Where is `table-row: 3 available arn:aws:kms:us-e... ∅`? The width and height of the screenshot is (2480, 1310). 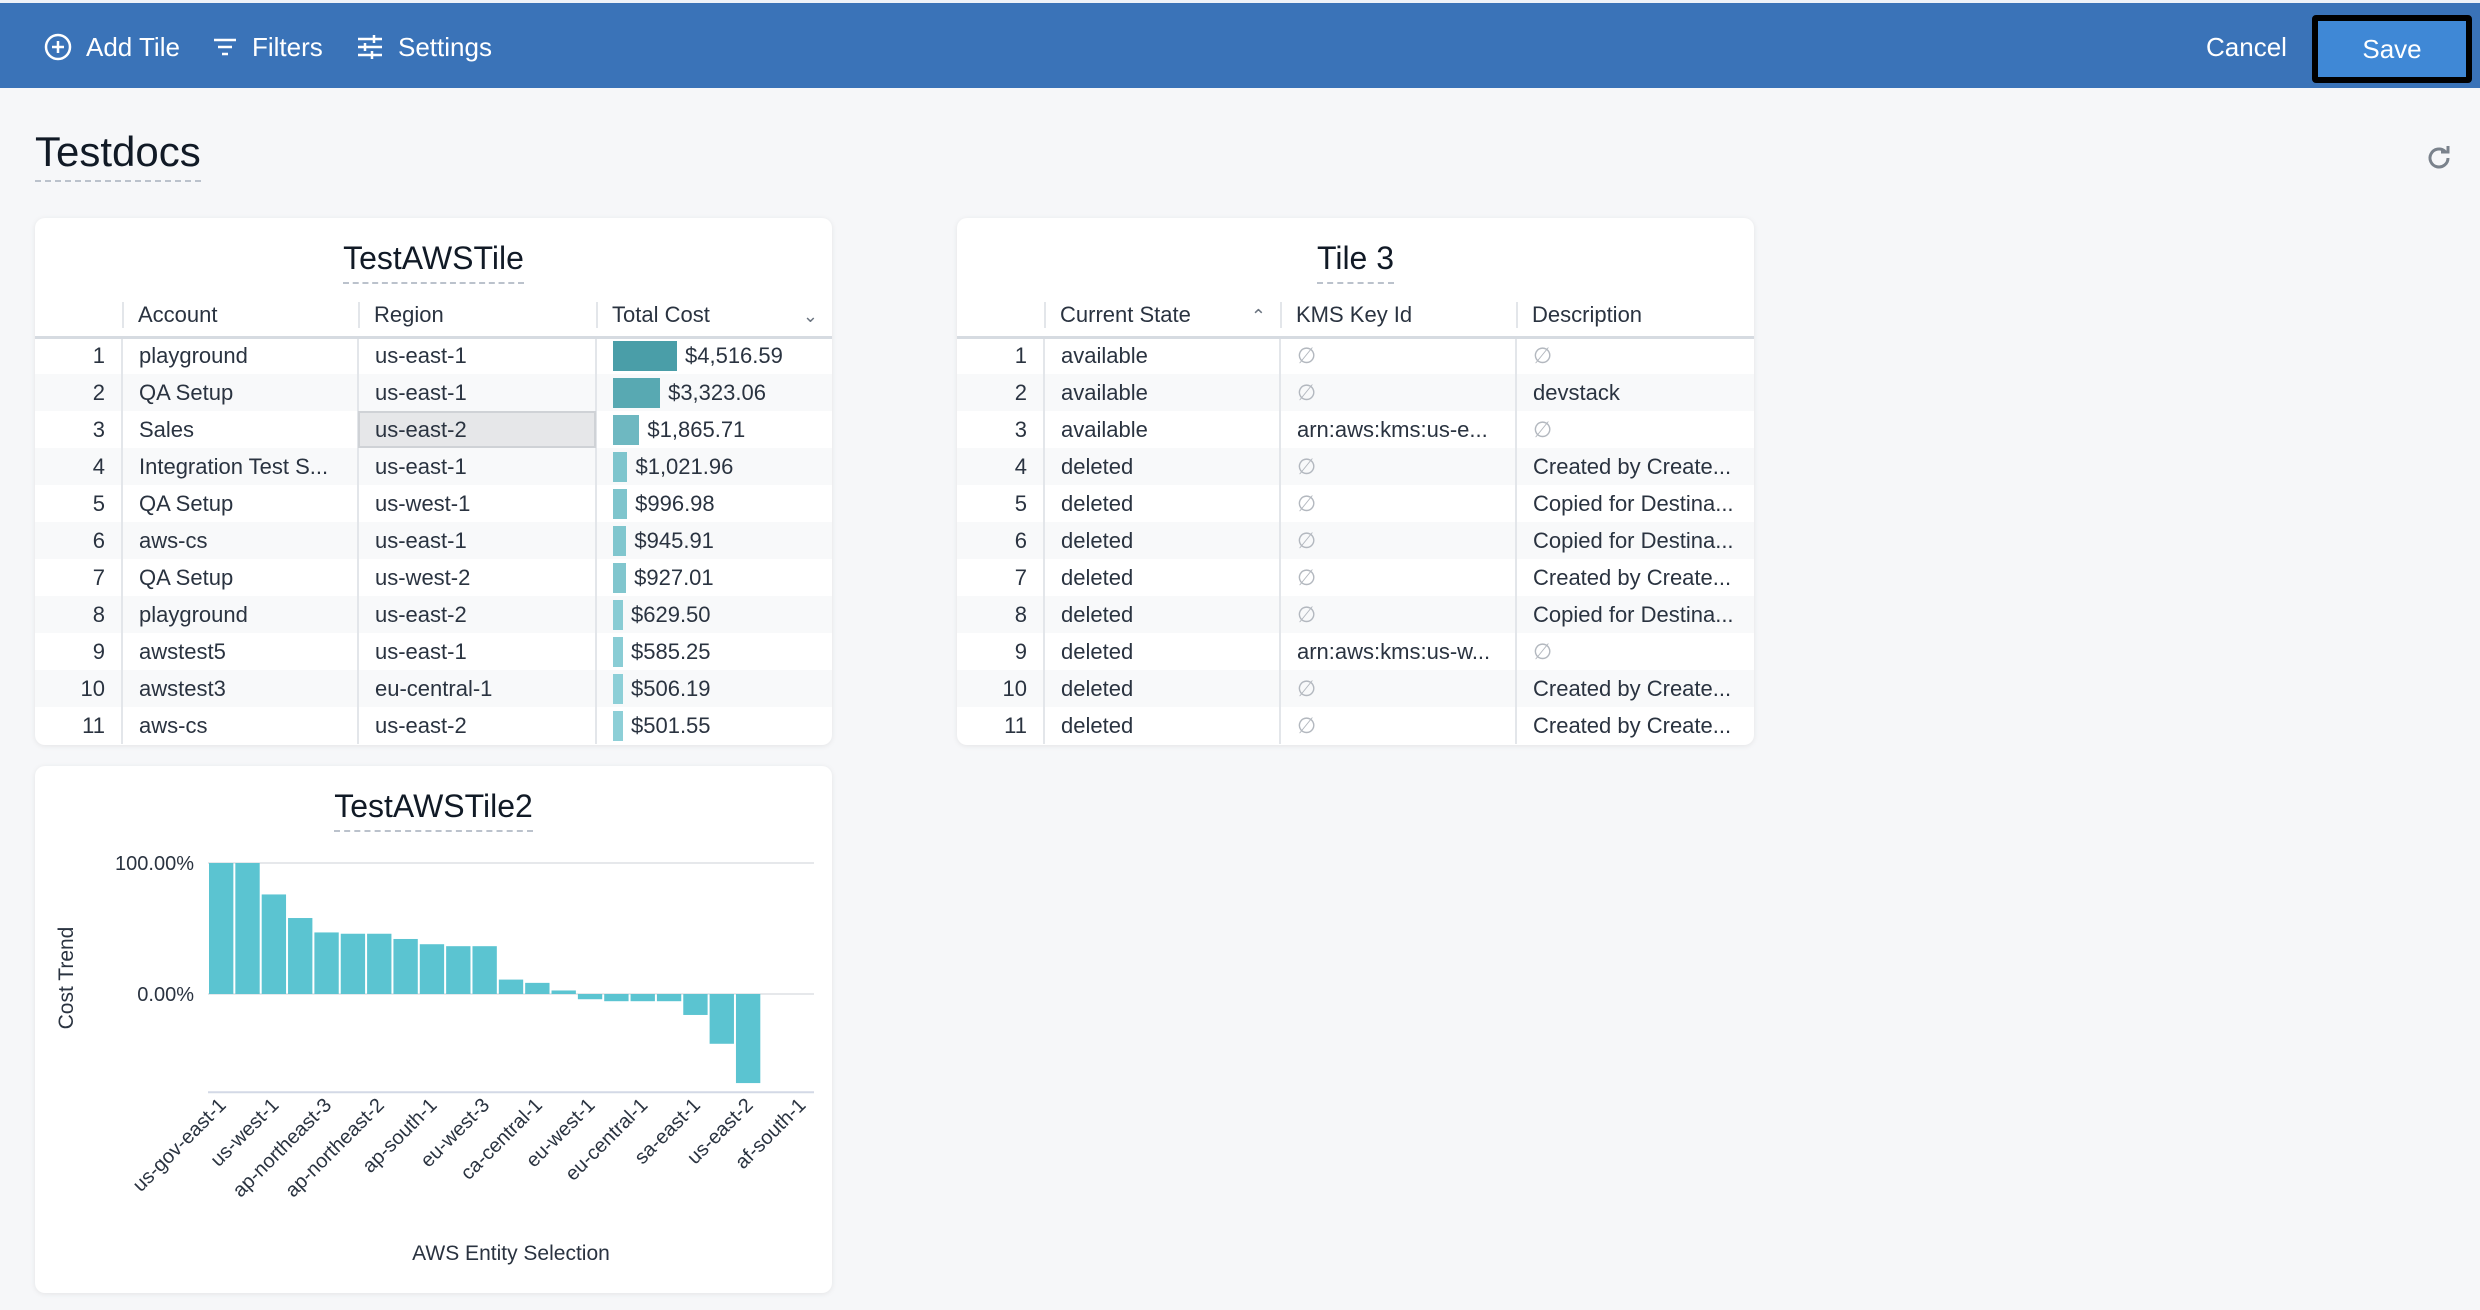 table-row: 3 available arn:aws:kms:us-e... ∅ is located at coordinates (1355, 429).